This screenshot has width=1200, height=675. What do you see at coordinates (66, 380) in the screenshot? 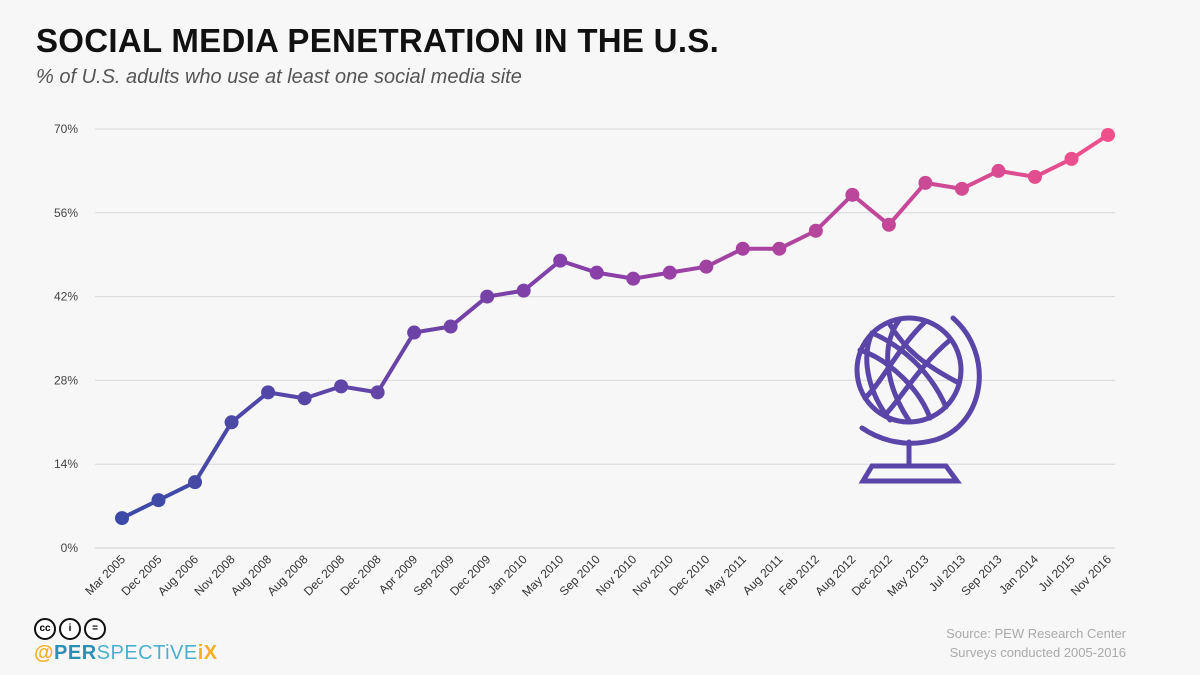
I see `y-tick-label: 28%` at bounding box center [66, 380].